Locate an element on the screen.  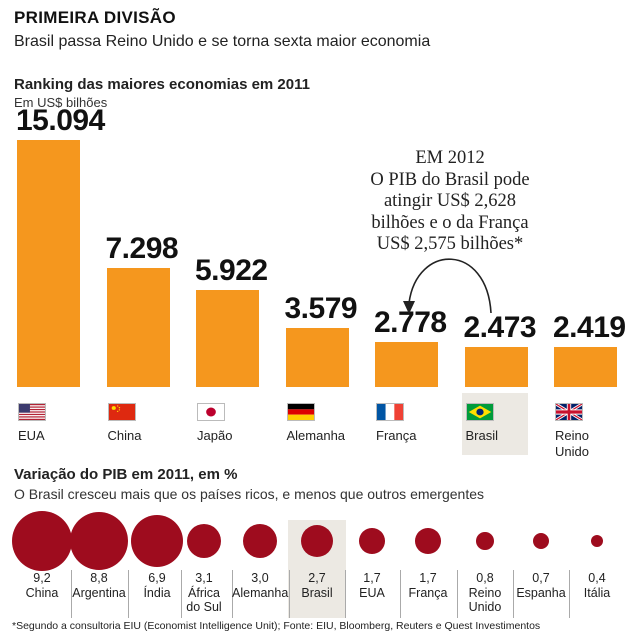
bubble-value-label: 3,1 is located at coordinates (204, 578).